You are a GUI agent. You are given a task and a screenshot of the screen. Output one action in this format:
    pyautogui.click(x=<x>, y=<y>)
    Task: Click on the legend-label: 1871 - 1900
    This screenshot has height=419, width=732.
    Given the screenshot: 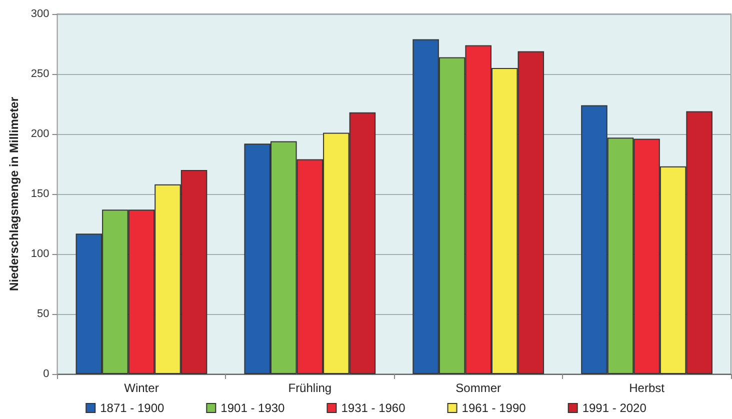 What is the action you would take?
    pyautogui.click(x=132, y=408)
    